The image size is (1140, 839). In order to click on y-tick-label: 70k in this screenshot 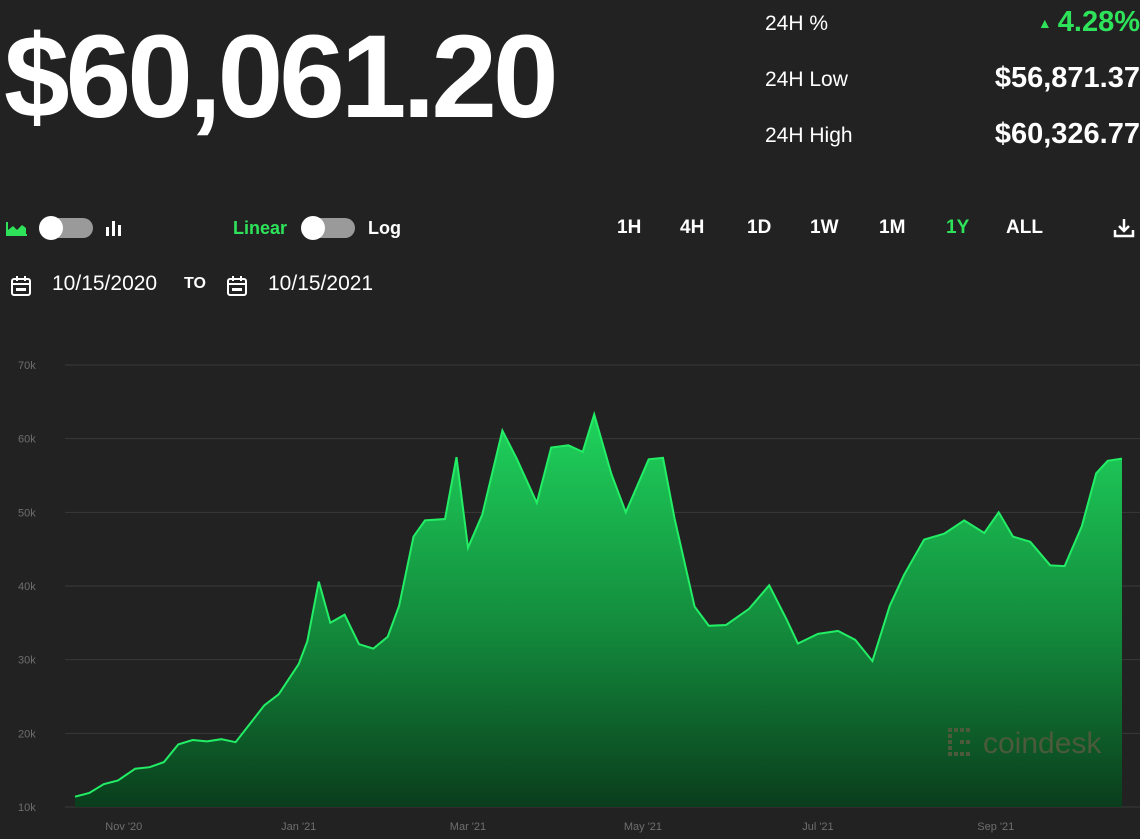, I will do `click(27, 366)`.